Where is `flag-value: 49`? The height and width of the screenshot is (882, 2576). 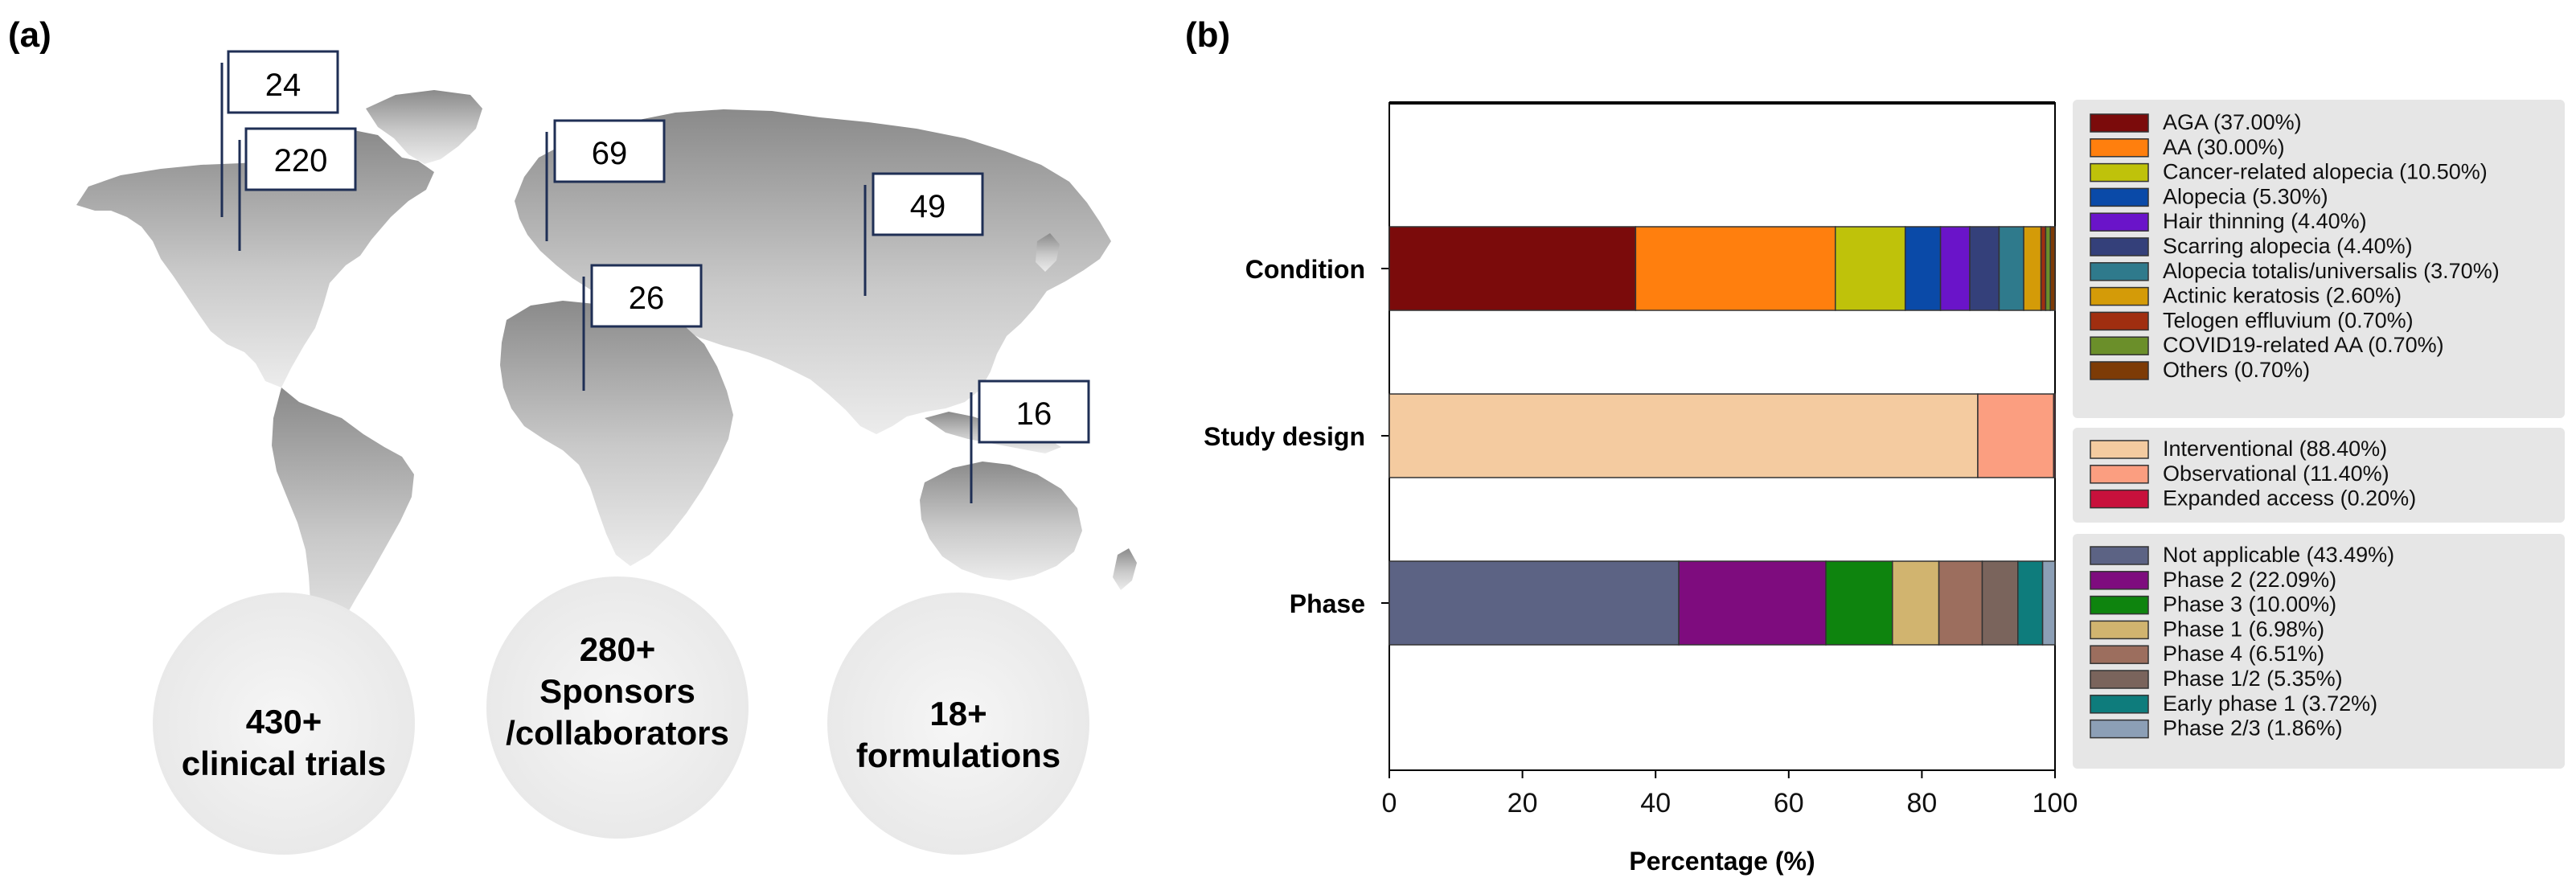 flag-value: 49 is located at coordinates (928, 207).